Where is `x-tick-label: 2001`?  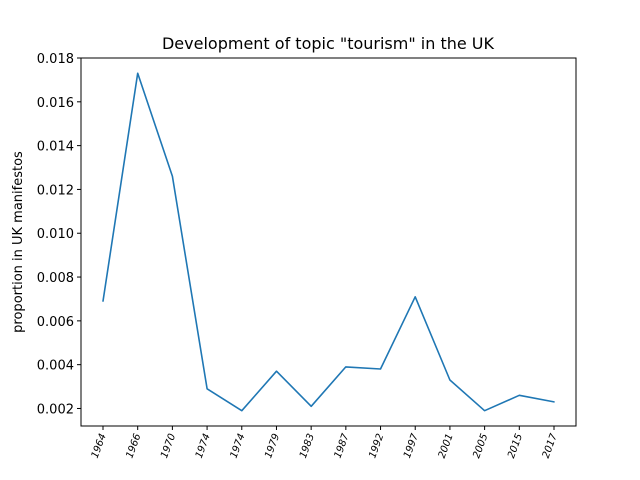
x-tick-label: 2001 is located at coordinates (446, 446).